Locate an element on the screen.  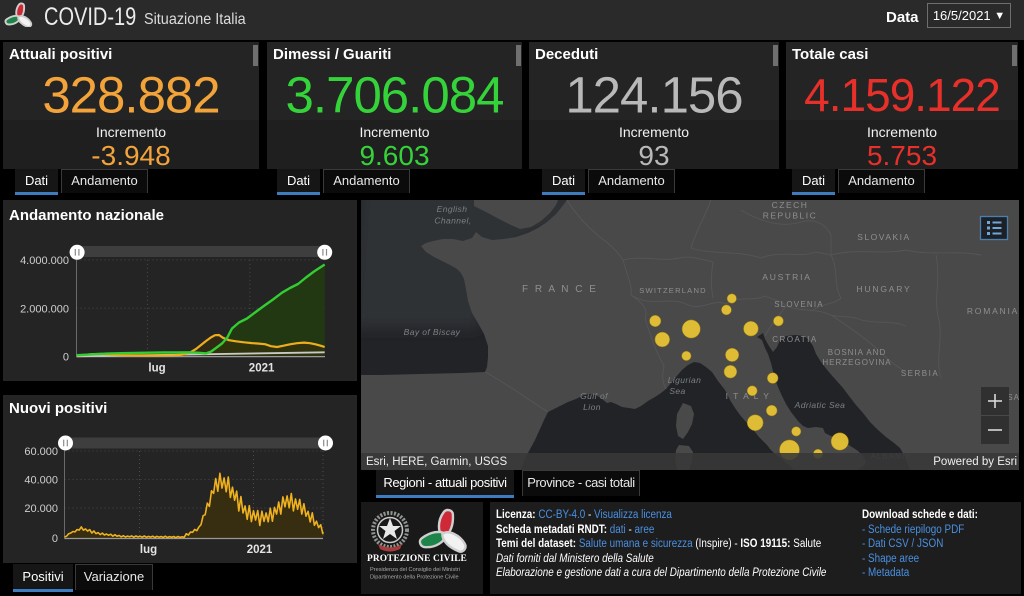
svg-text: Ligurian is located at coordinates (684, 380).